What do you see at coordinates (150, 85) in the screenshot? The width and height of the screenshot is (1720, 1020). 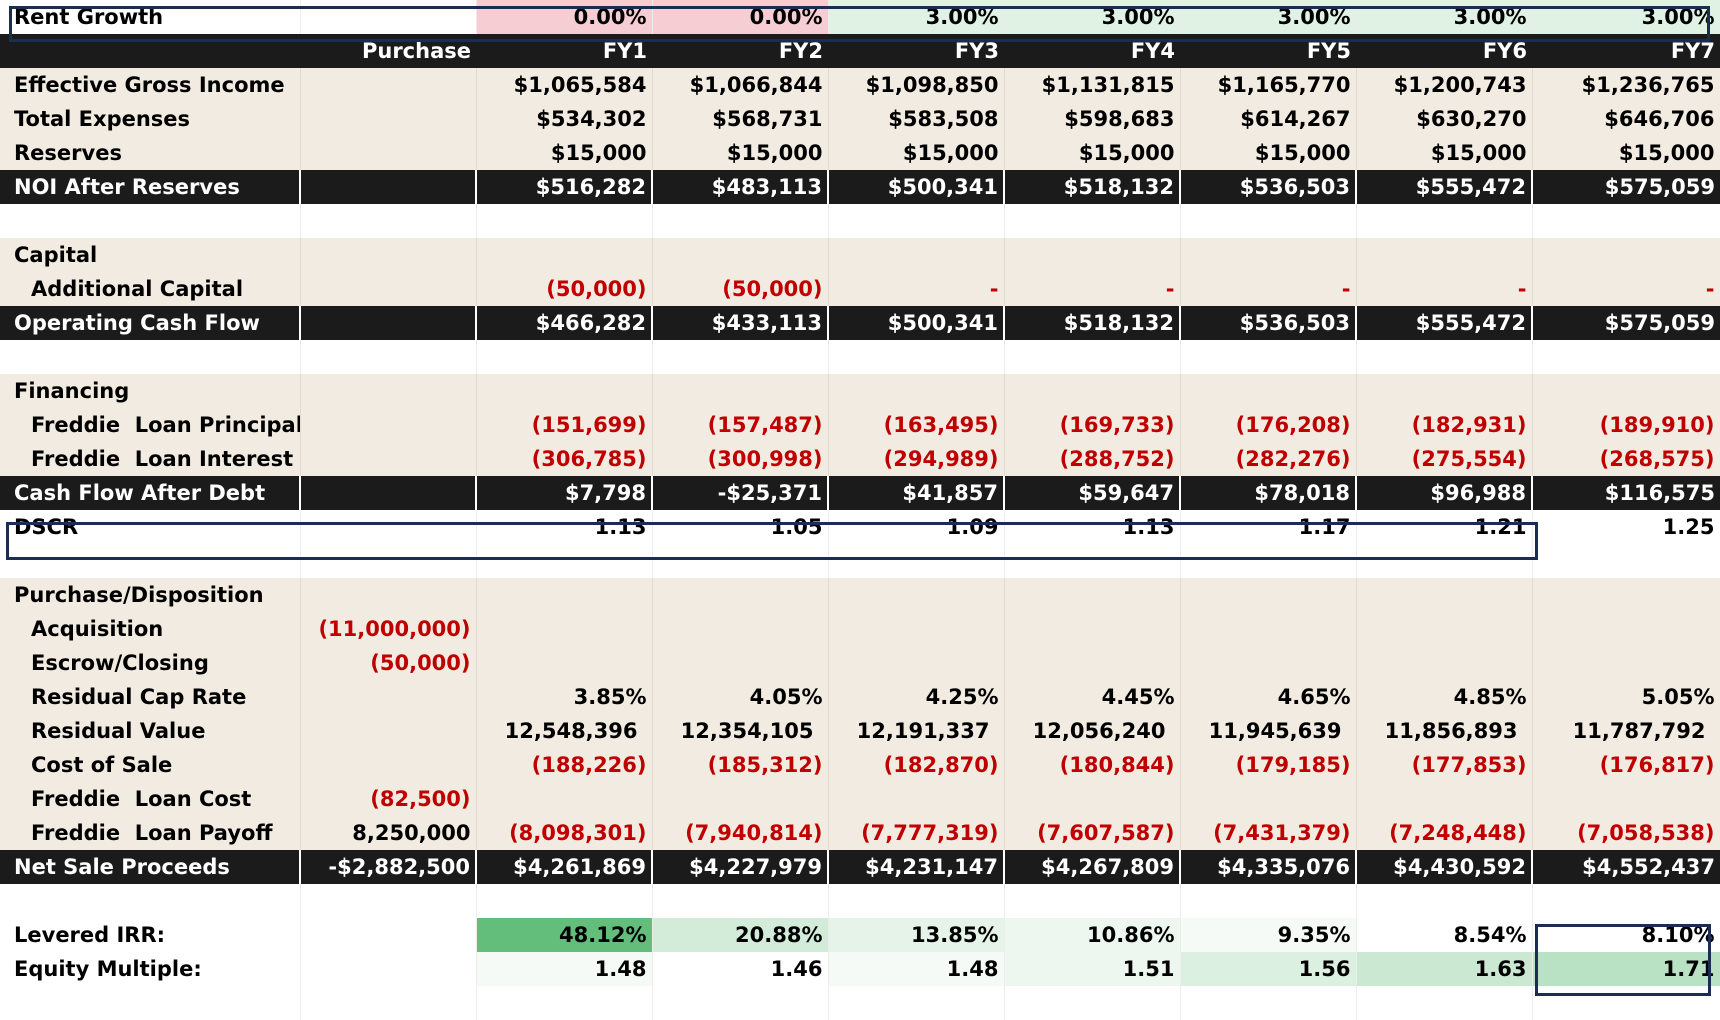 I see `egi-label: Effective Gross Income` at bounding box center [150, 85].